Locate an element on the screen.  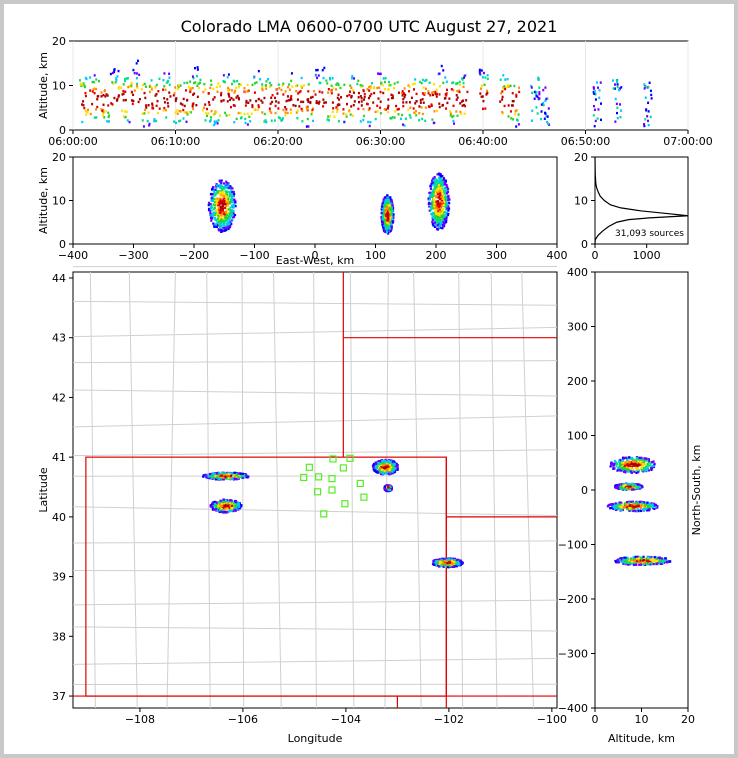
time-height-x-tick-label: 06:30:00 is located at coordinates (380, 141).